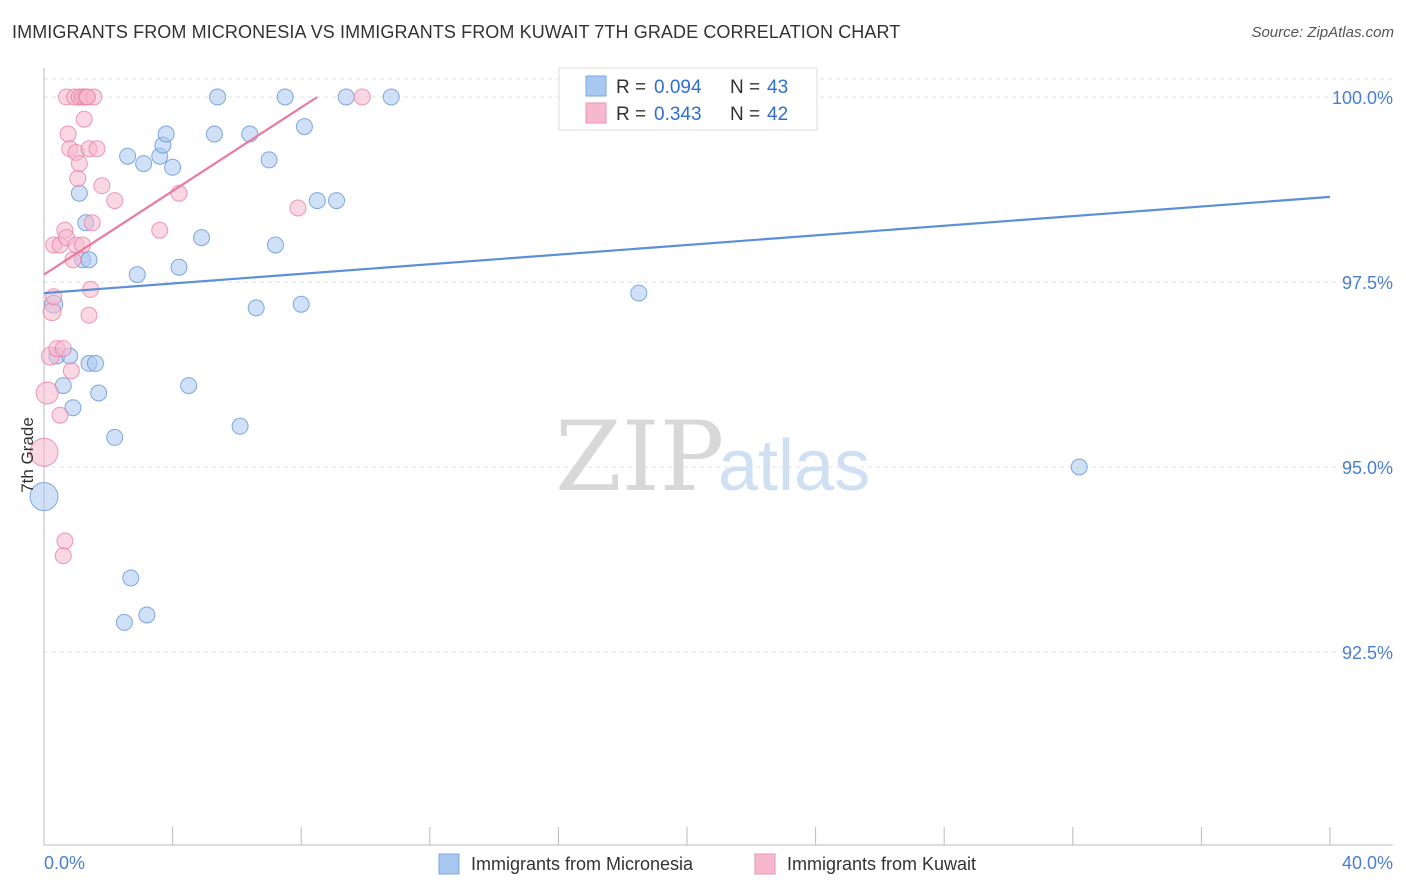 This screenshot has width=1406, height=892. I want to click on kuwait-trend-line, so click(180, 186).